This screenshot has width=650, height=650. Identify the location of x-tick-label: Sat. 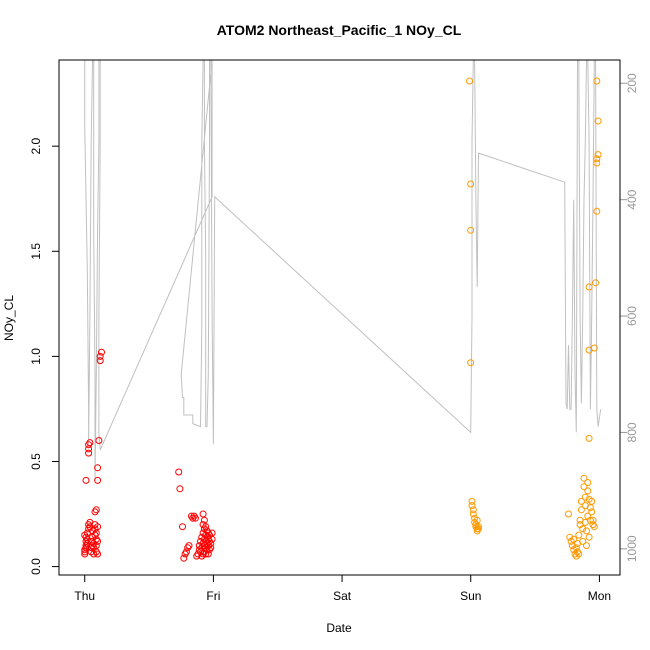
(342, 596).